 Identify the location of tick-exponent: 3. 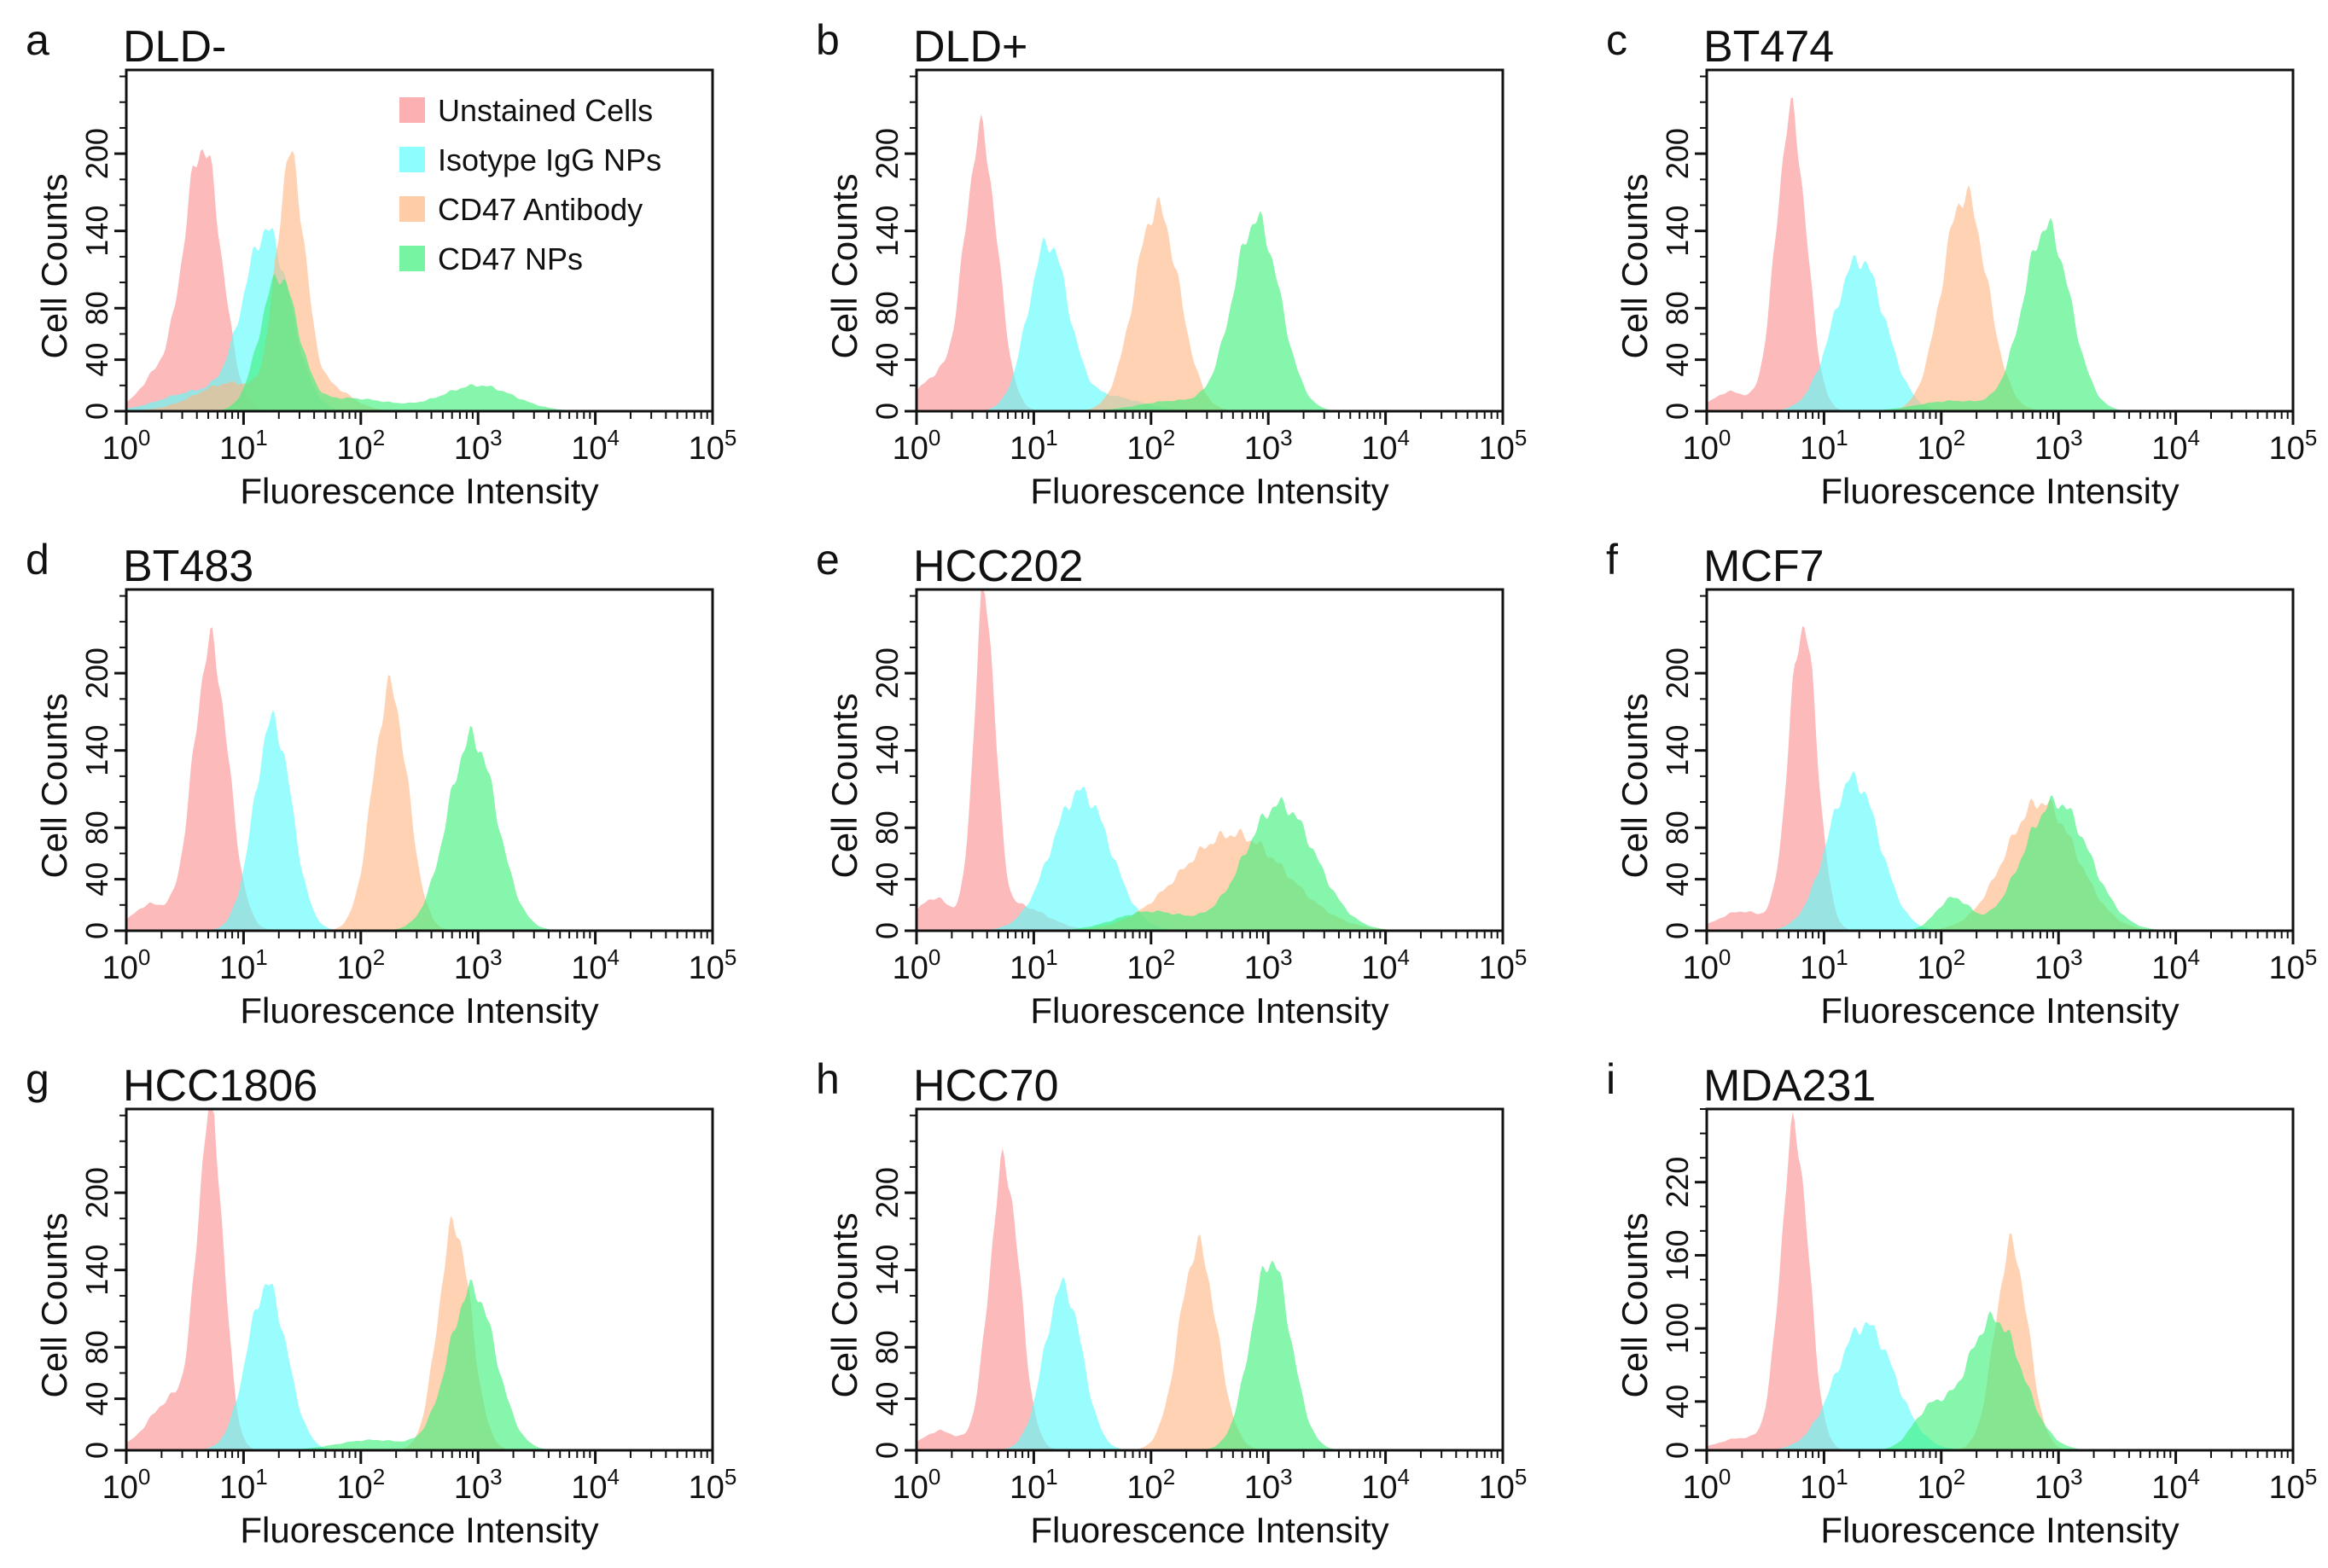
(2076, 1477).